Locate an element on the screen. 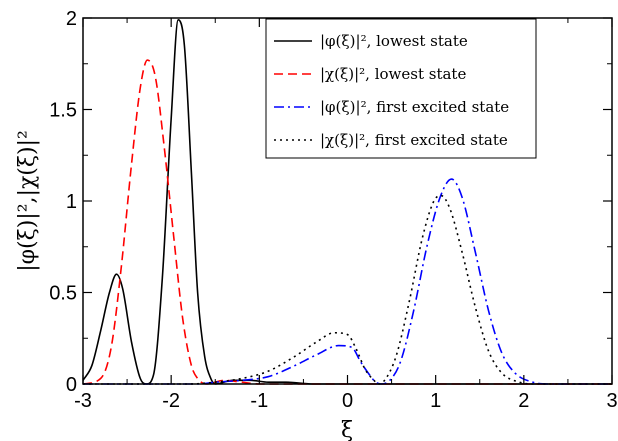 The width and height of the screenshot is (618, 441). legend-box is located at coordinates (401, 88).